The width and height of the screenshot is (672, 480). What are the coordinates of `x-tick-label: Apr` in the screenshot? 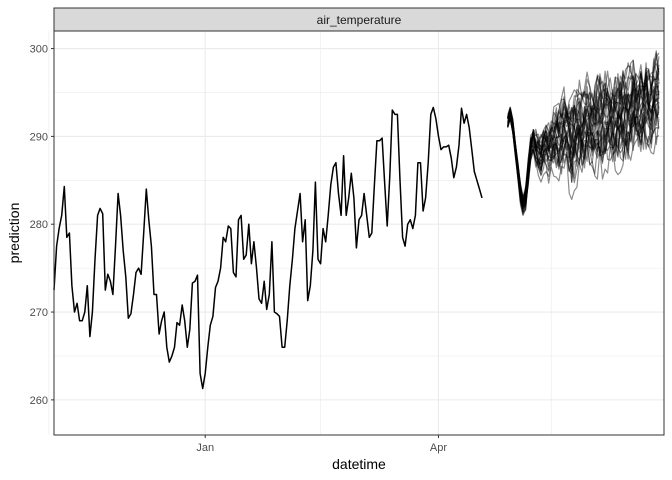 It's located at (438, 448).